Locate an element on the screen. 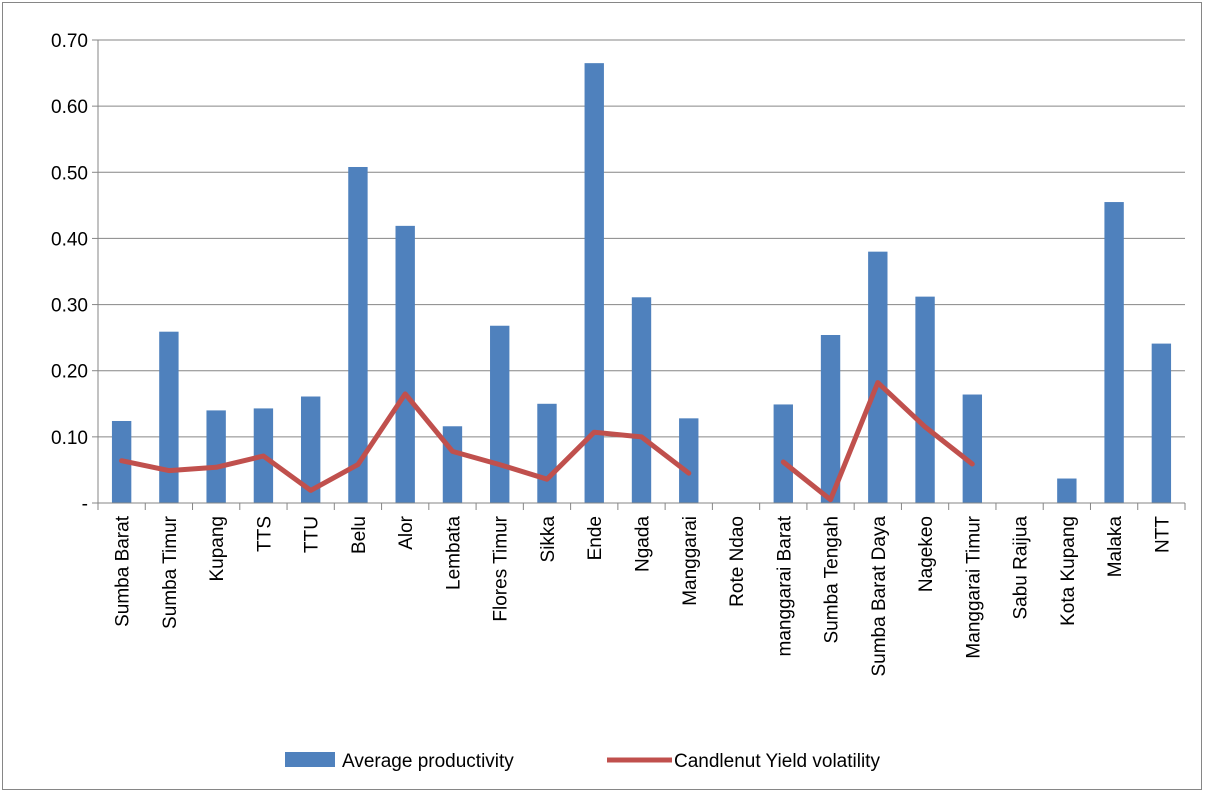 This screenshot has height=794, width=1205. x-tick-label: Sumba Barat Daya is located at coordinates (879, 596).